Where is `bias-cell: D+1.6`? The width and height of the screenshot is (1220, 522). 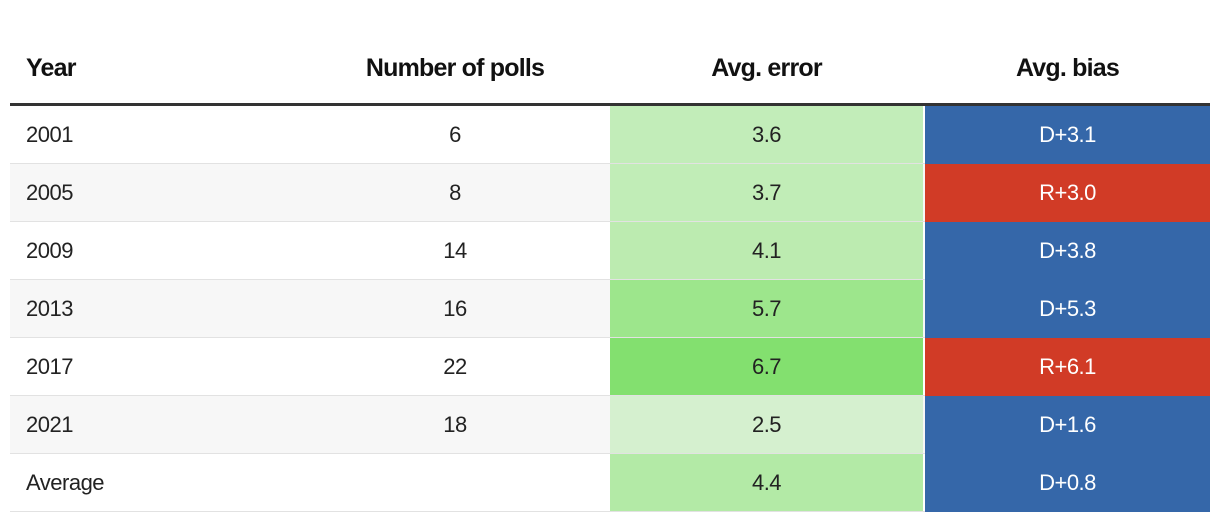 bias-cell: D+1.6 is located at coordinates (1067, 425).